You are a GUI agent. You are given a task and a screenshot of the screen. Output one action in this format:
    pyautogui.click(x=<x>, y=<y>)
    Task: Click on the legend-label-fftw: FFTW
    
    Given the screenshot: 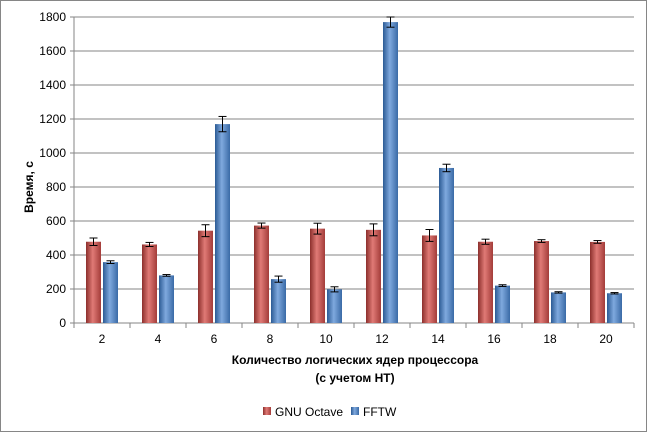 What is the action you would take?
    pyautogui.click(x=380, y=412)
    